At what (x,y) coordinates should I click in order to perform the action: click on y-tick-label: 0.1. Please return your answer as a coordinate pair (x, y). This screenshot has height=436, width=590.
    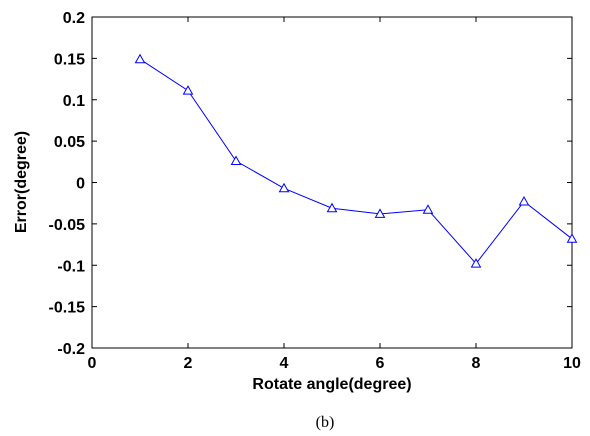
    Looking at the image, I should click on (74, 101).